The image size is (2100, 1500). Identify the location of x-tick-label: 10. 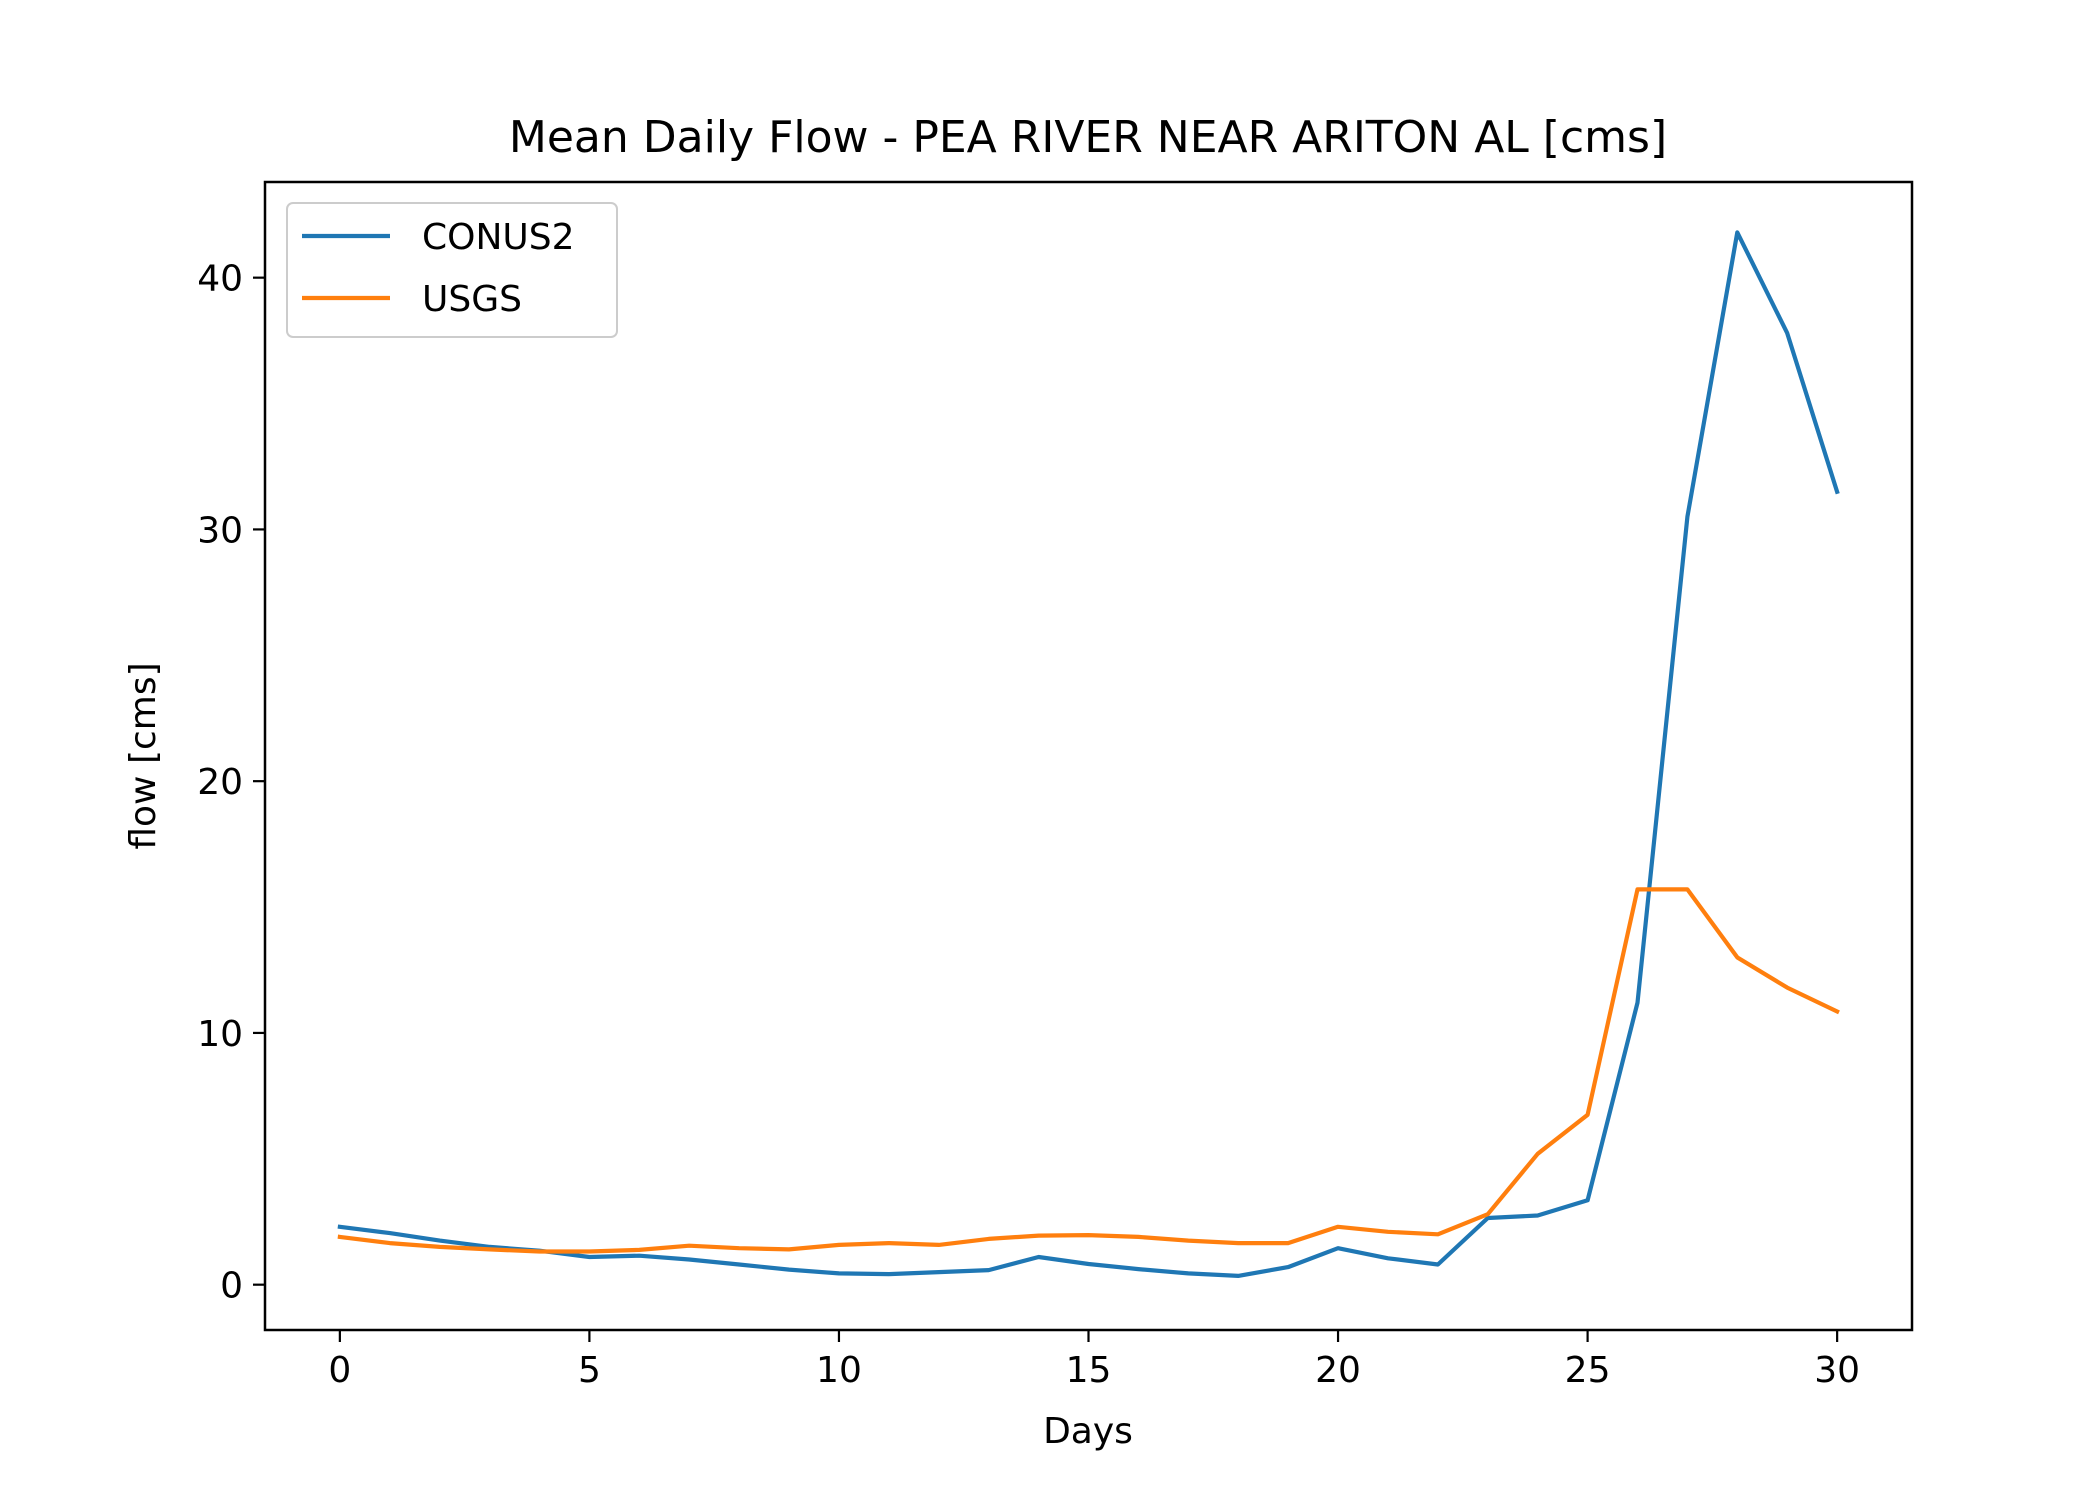
(839, 1370).